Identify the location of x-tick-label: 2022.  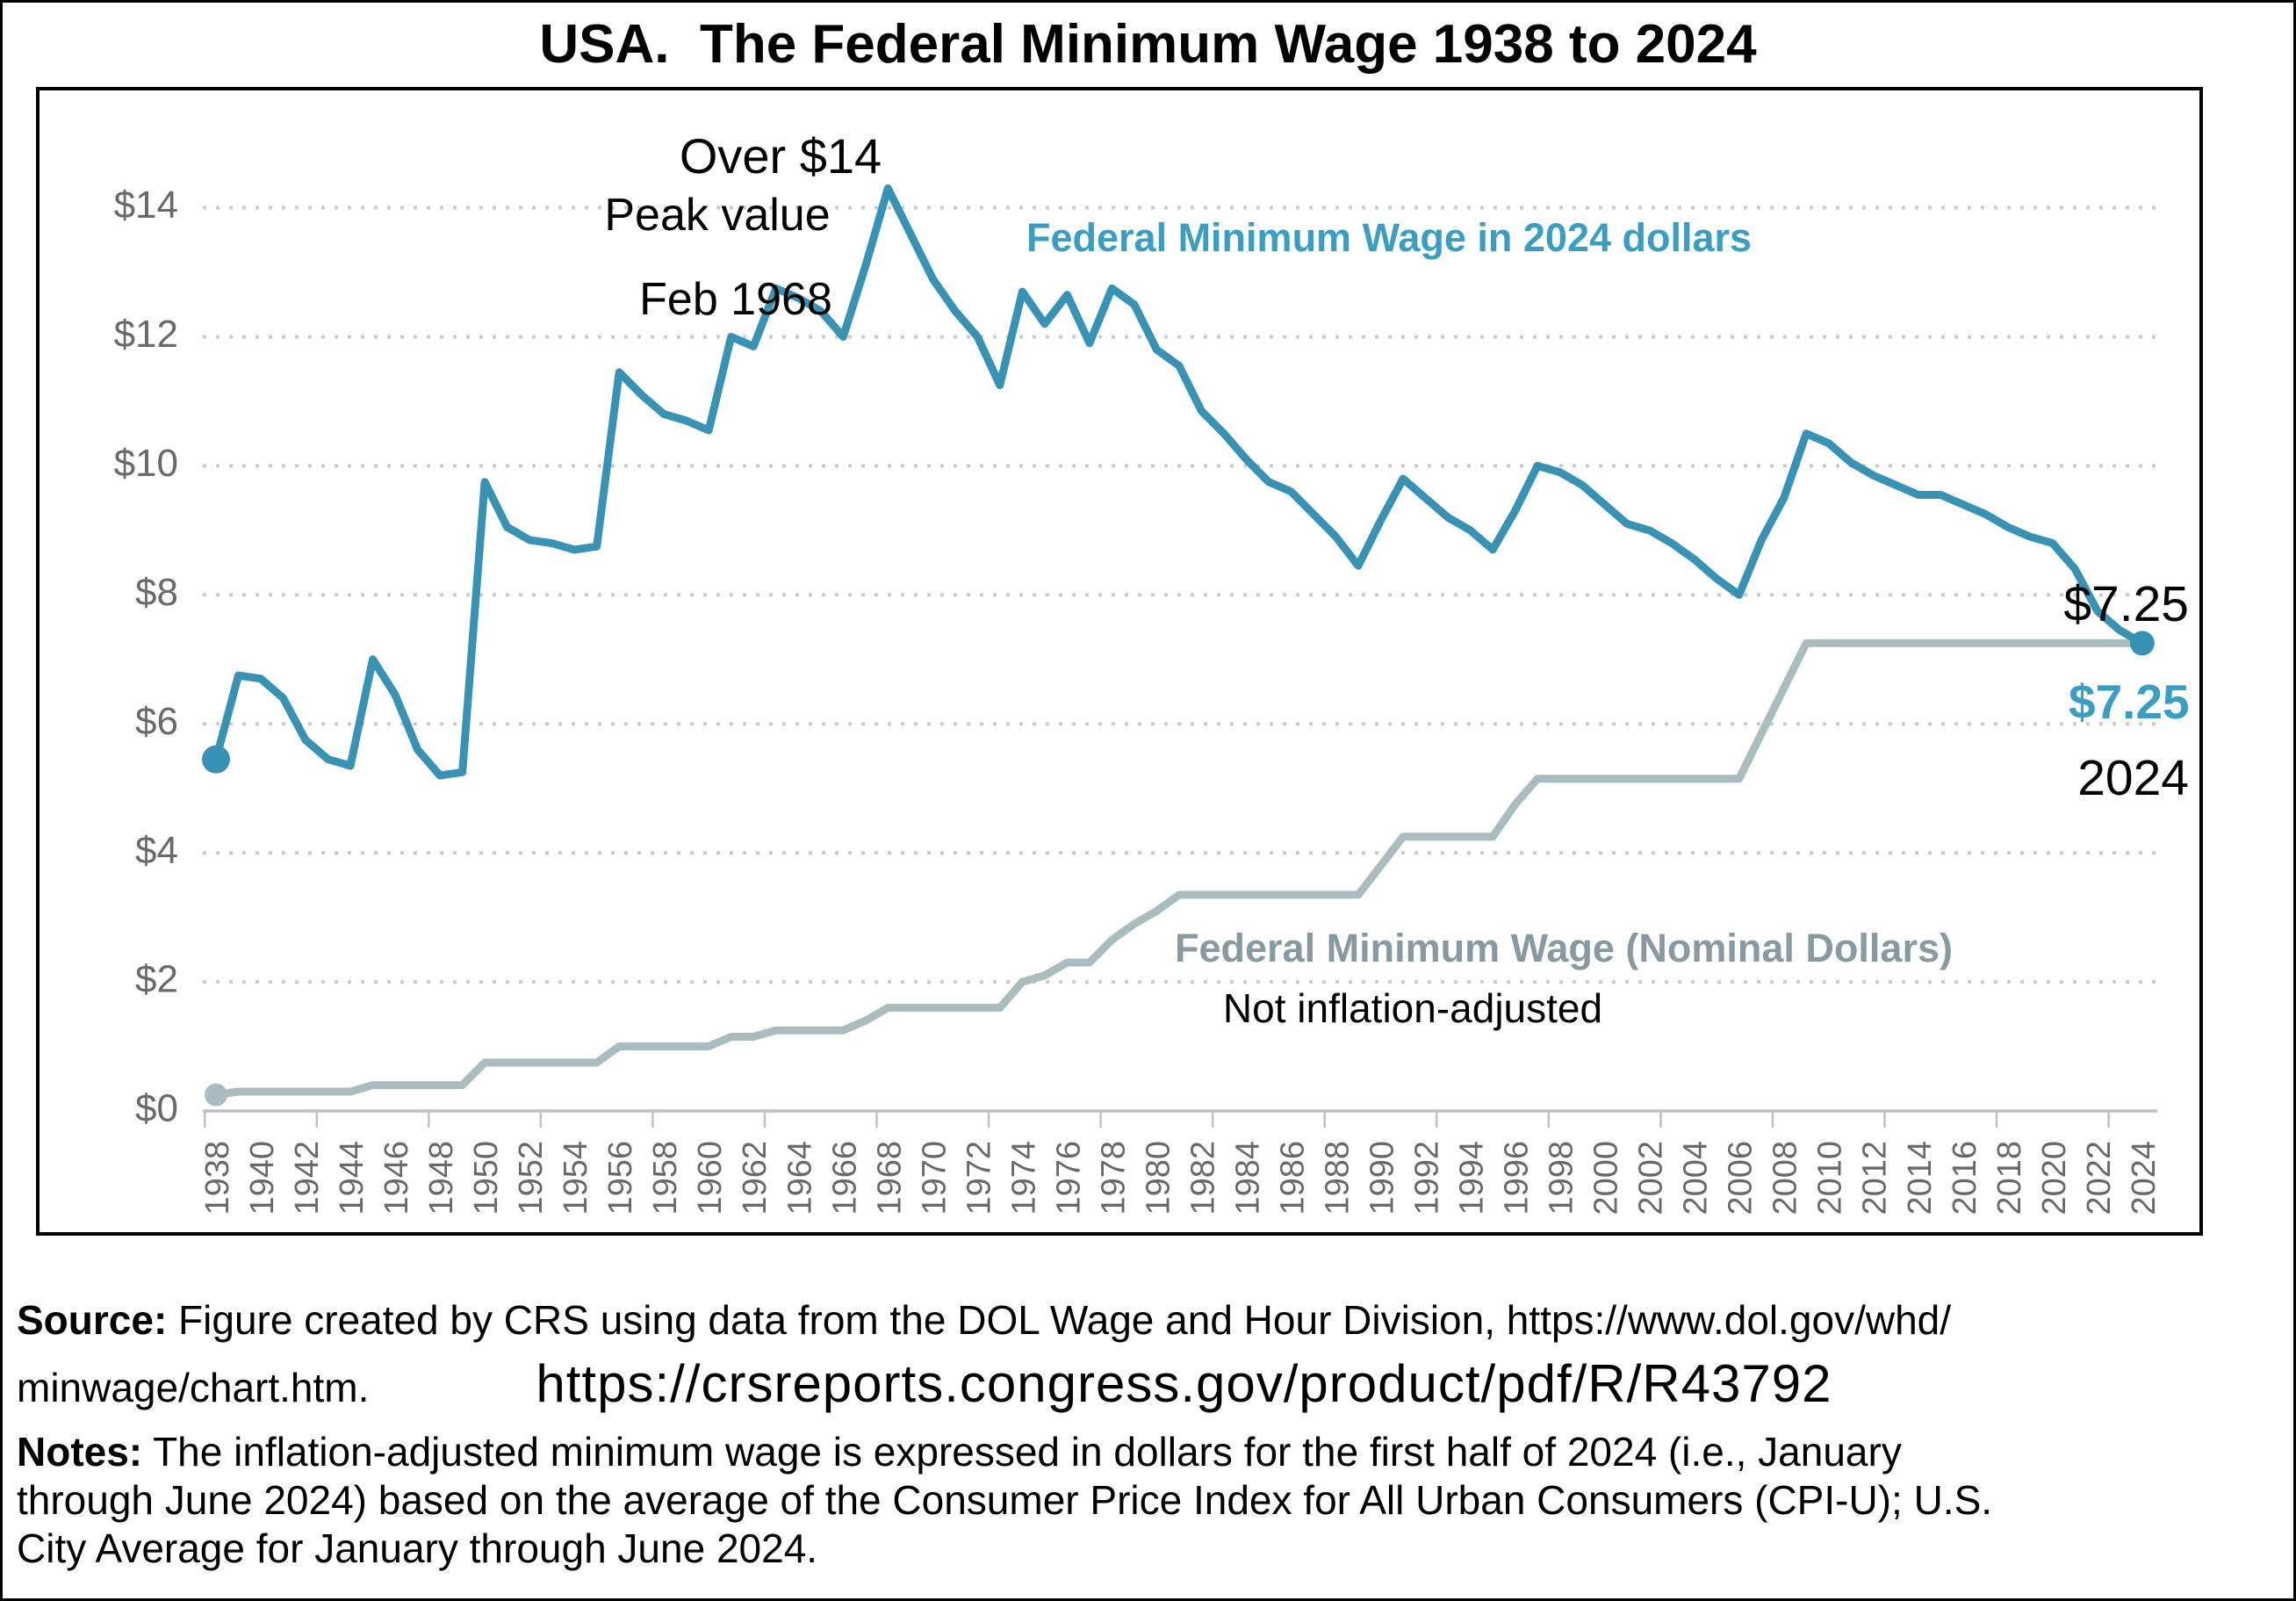
(2100, 1178).